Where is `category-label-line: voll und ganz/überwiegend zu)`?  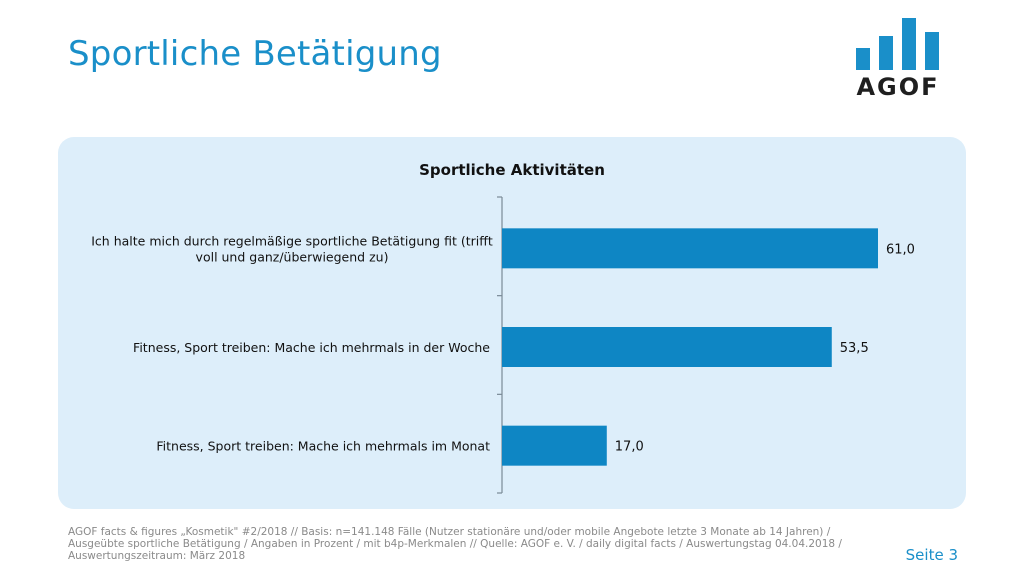
category-label-line: voll und ganz/überwiegend zu) is located at coordinates (292, 256).